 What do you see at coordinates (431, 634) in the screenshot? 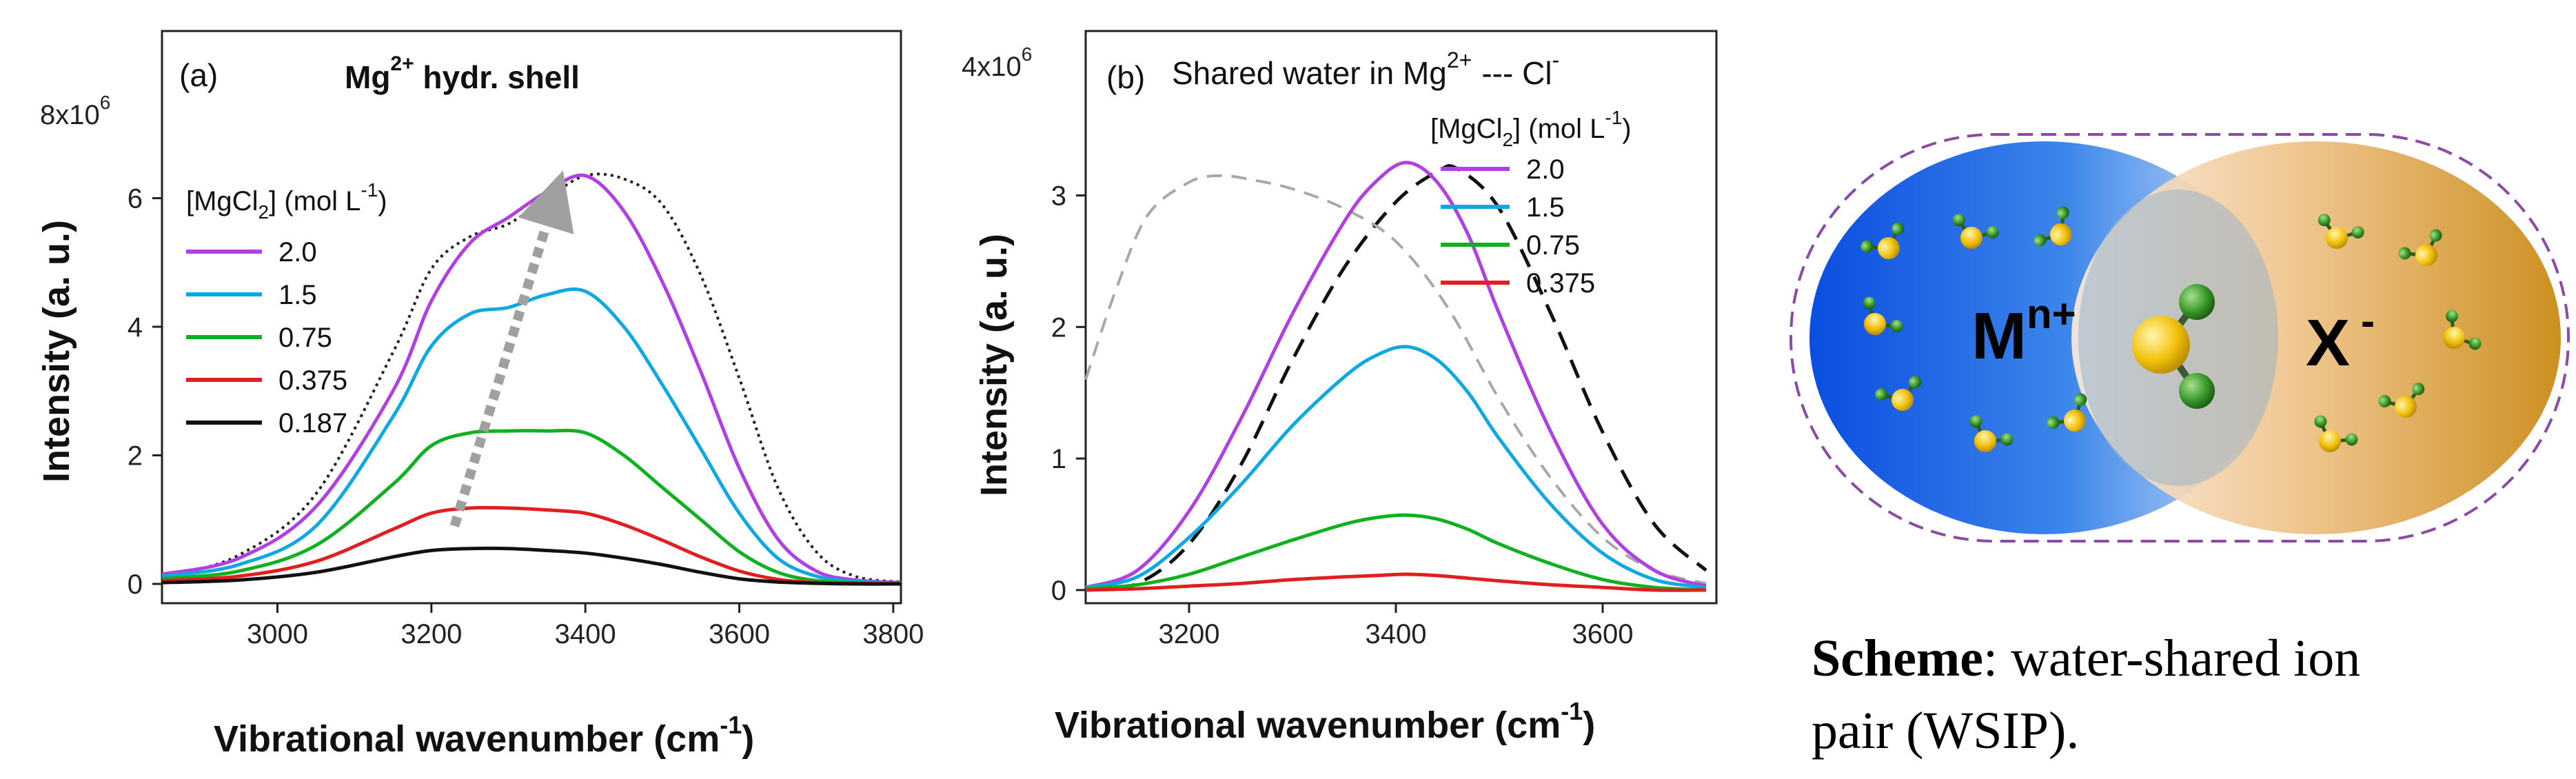
I see `panel-a-x-tick-label: 3200` at bounding box center [431, 634].